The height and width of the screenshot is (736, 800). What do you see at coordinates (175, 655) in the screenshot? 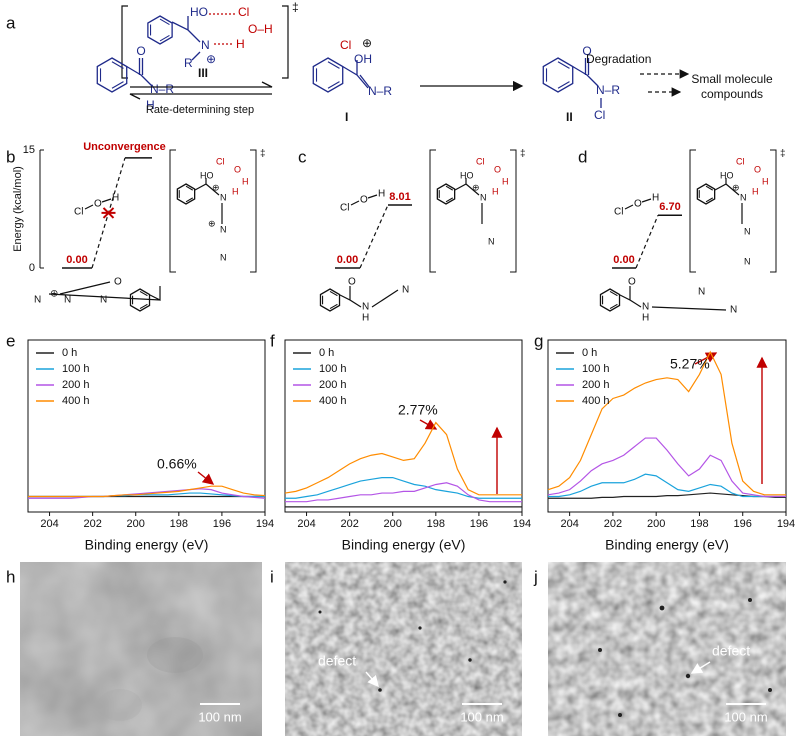
I see `sem-feature` at bounding box center [175, 655].